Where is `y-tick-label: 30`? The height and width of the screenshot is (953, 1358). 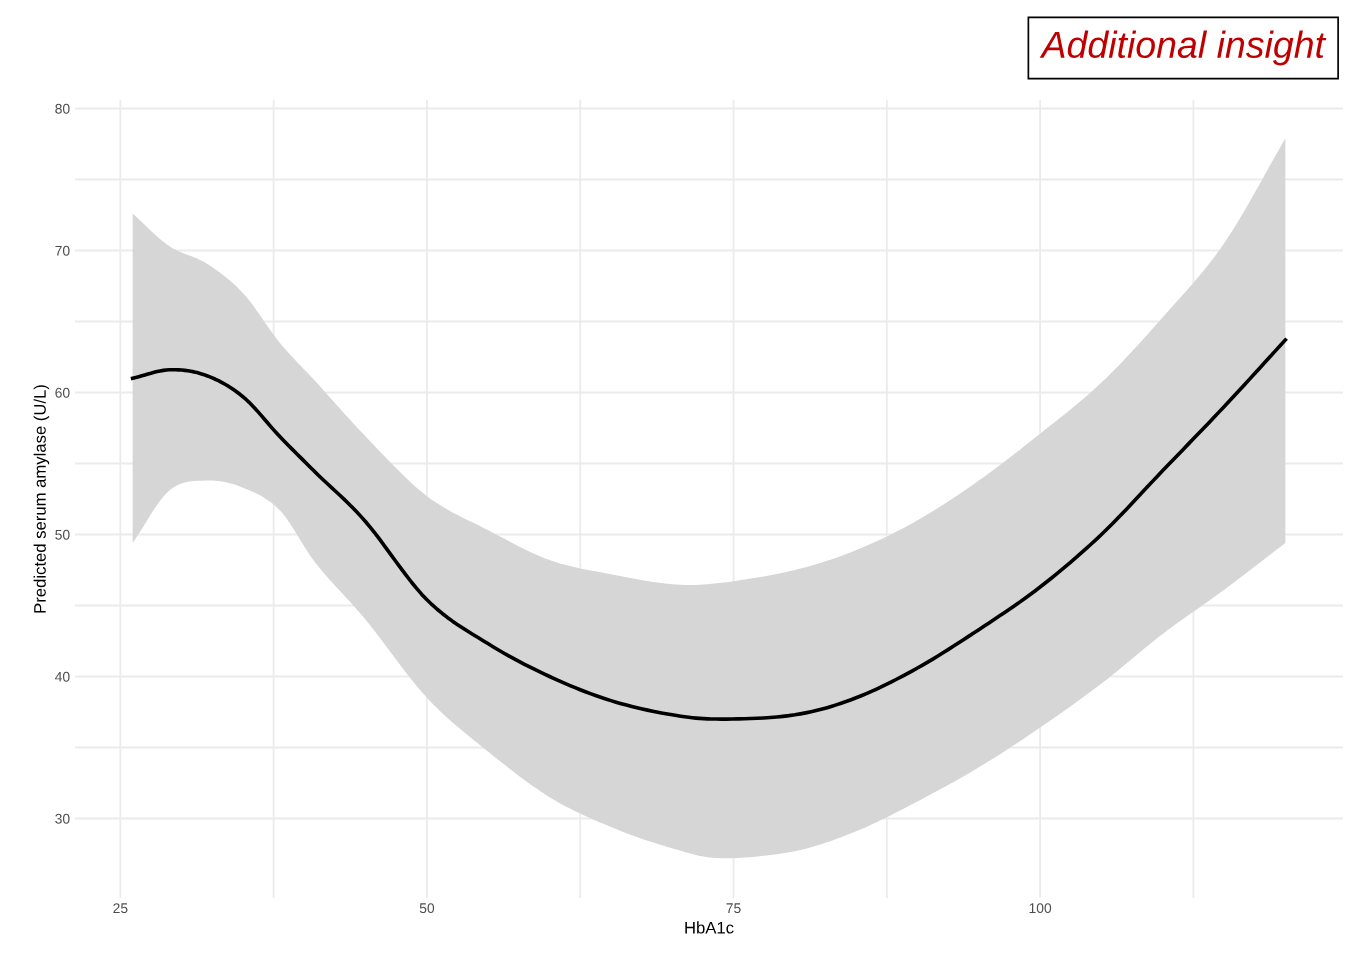 y-tick-label: 30 is located at coordinates (62, 818).